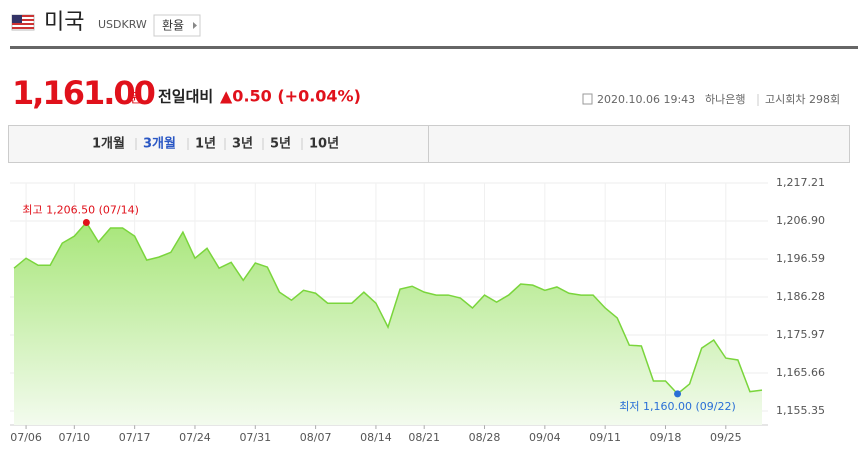 The height and width of the screenshot is (475, 858). I want to click on tab: 1개월, so click(108, 144).